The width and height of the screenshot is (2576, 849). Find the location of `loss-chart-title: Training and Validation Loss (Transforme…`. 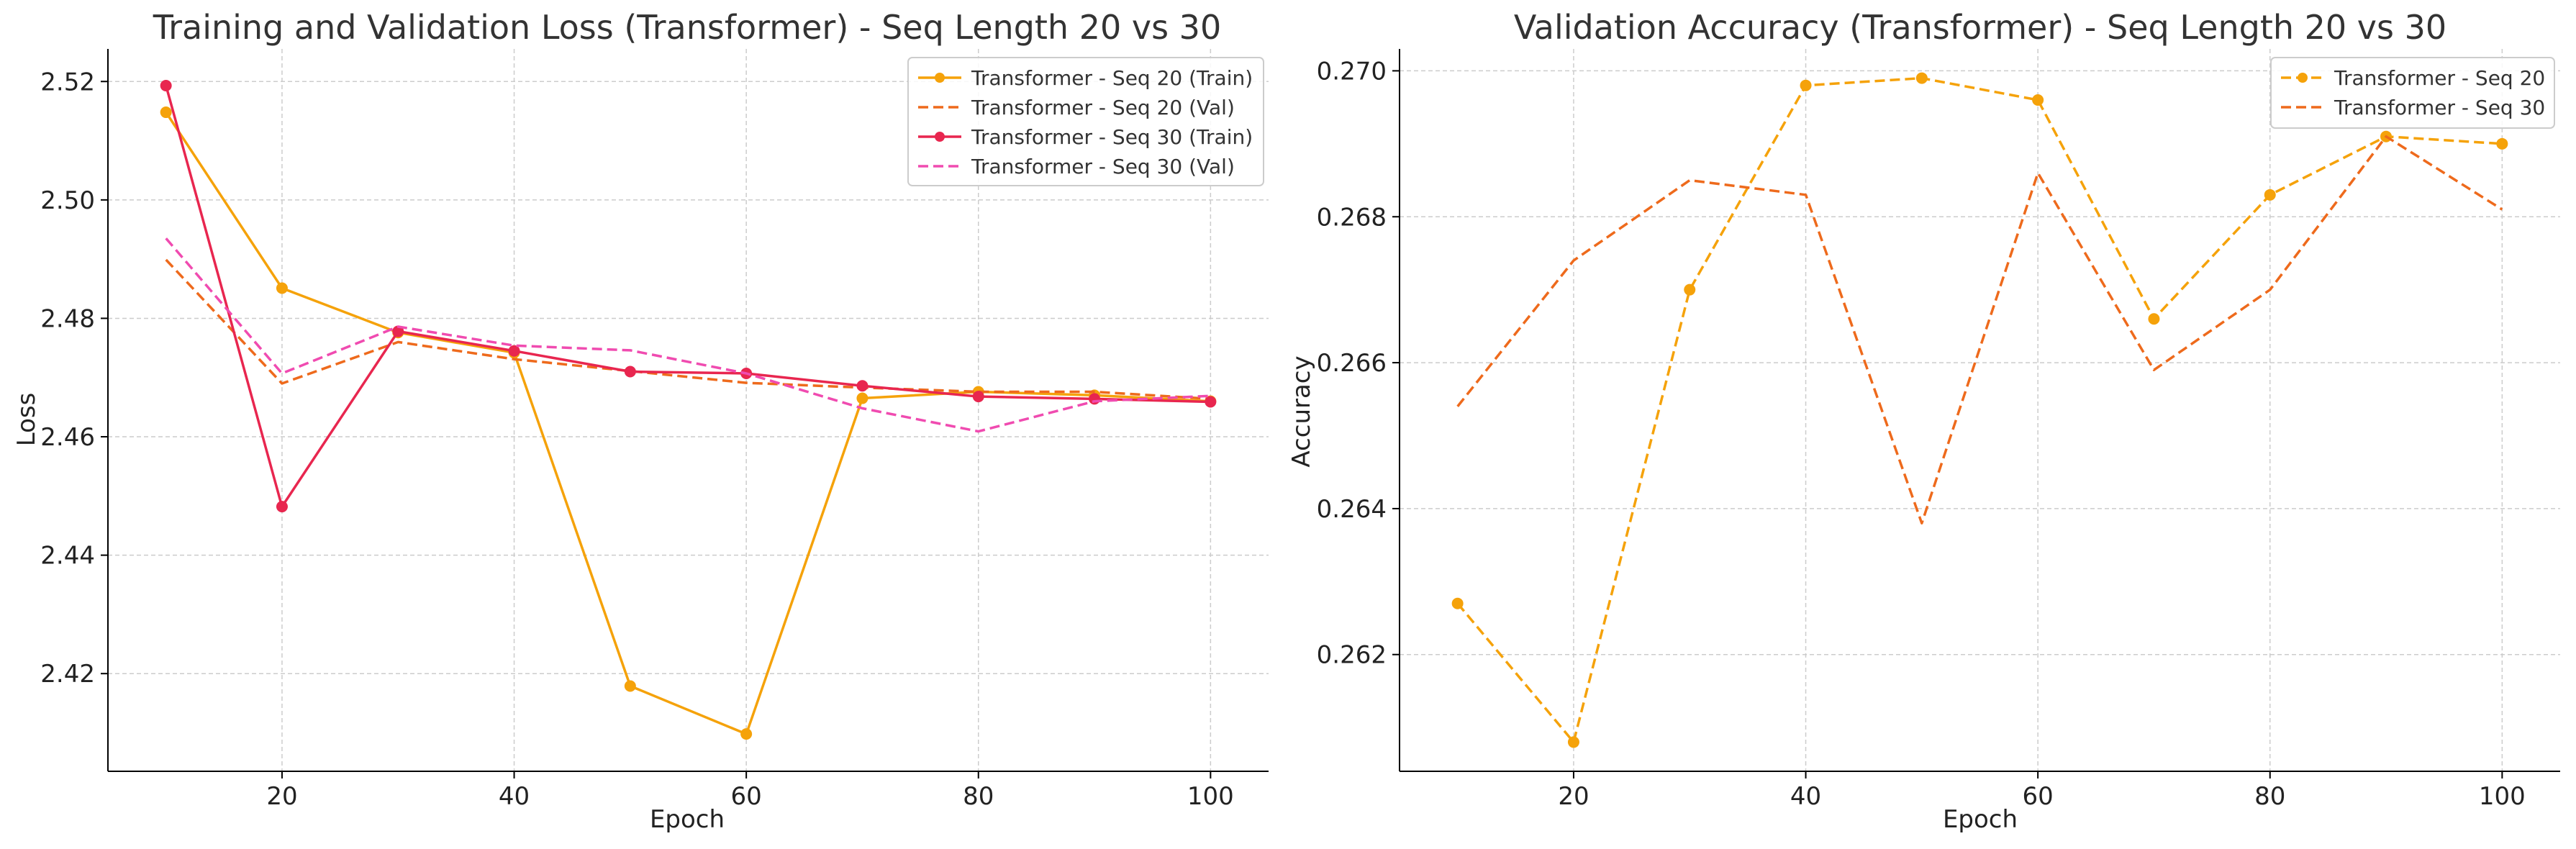

loss-chart-title: Training and Validation Loss (Transforme… is located at coordinates (687, 28).